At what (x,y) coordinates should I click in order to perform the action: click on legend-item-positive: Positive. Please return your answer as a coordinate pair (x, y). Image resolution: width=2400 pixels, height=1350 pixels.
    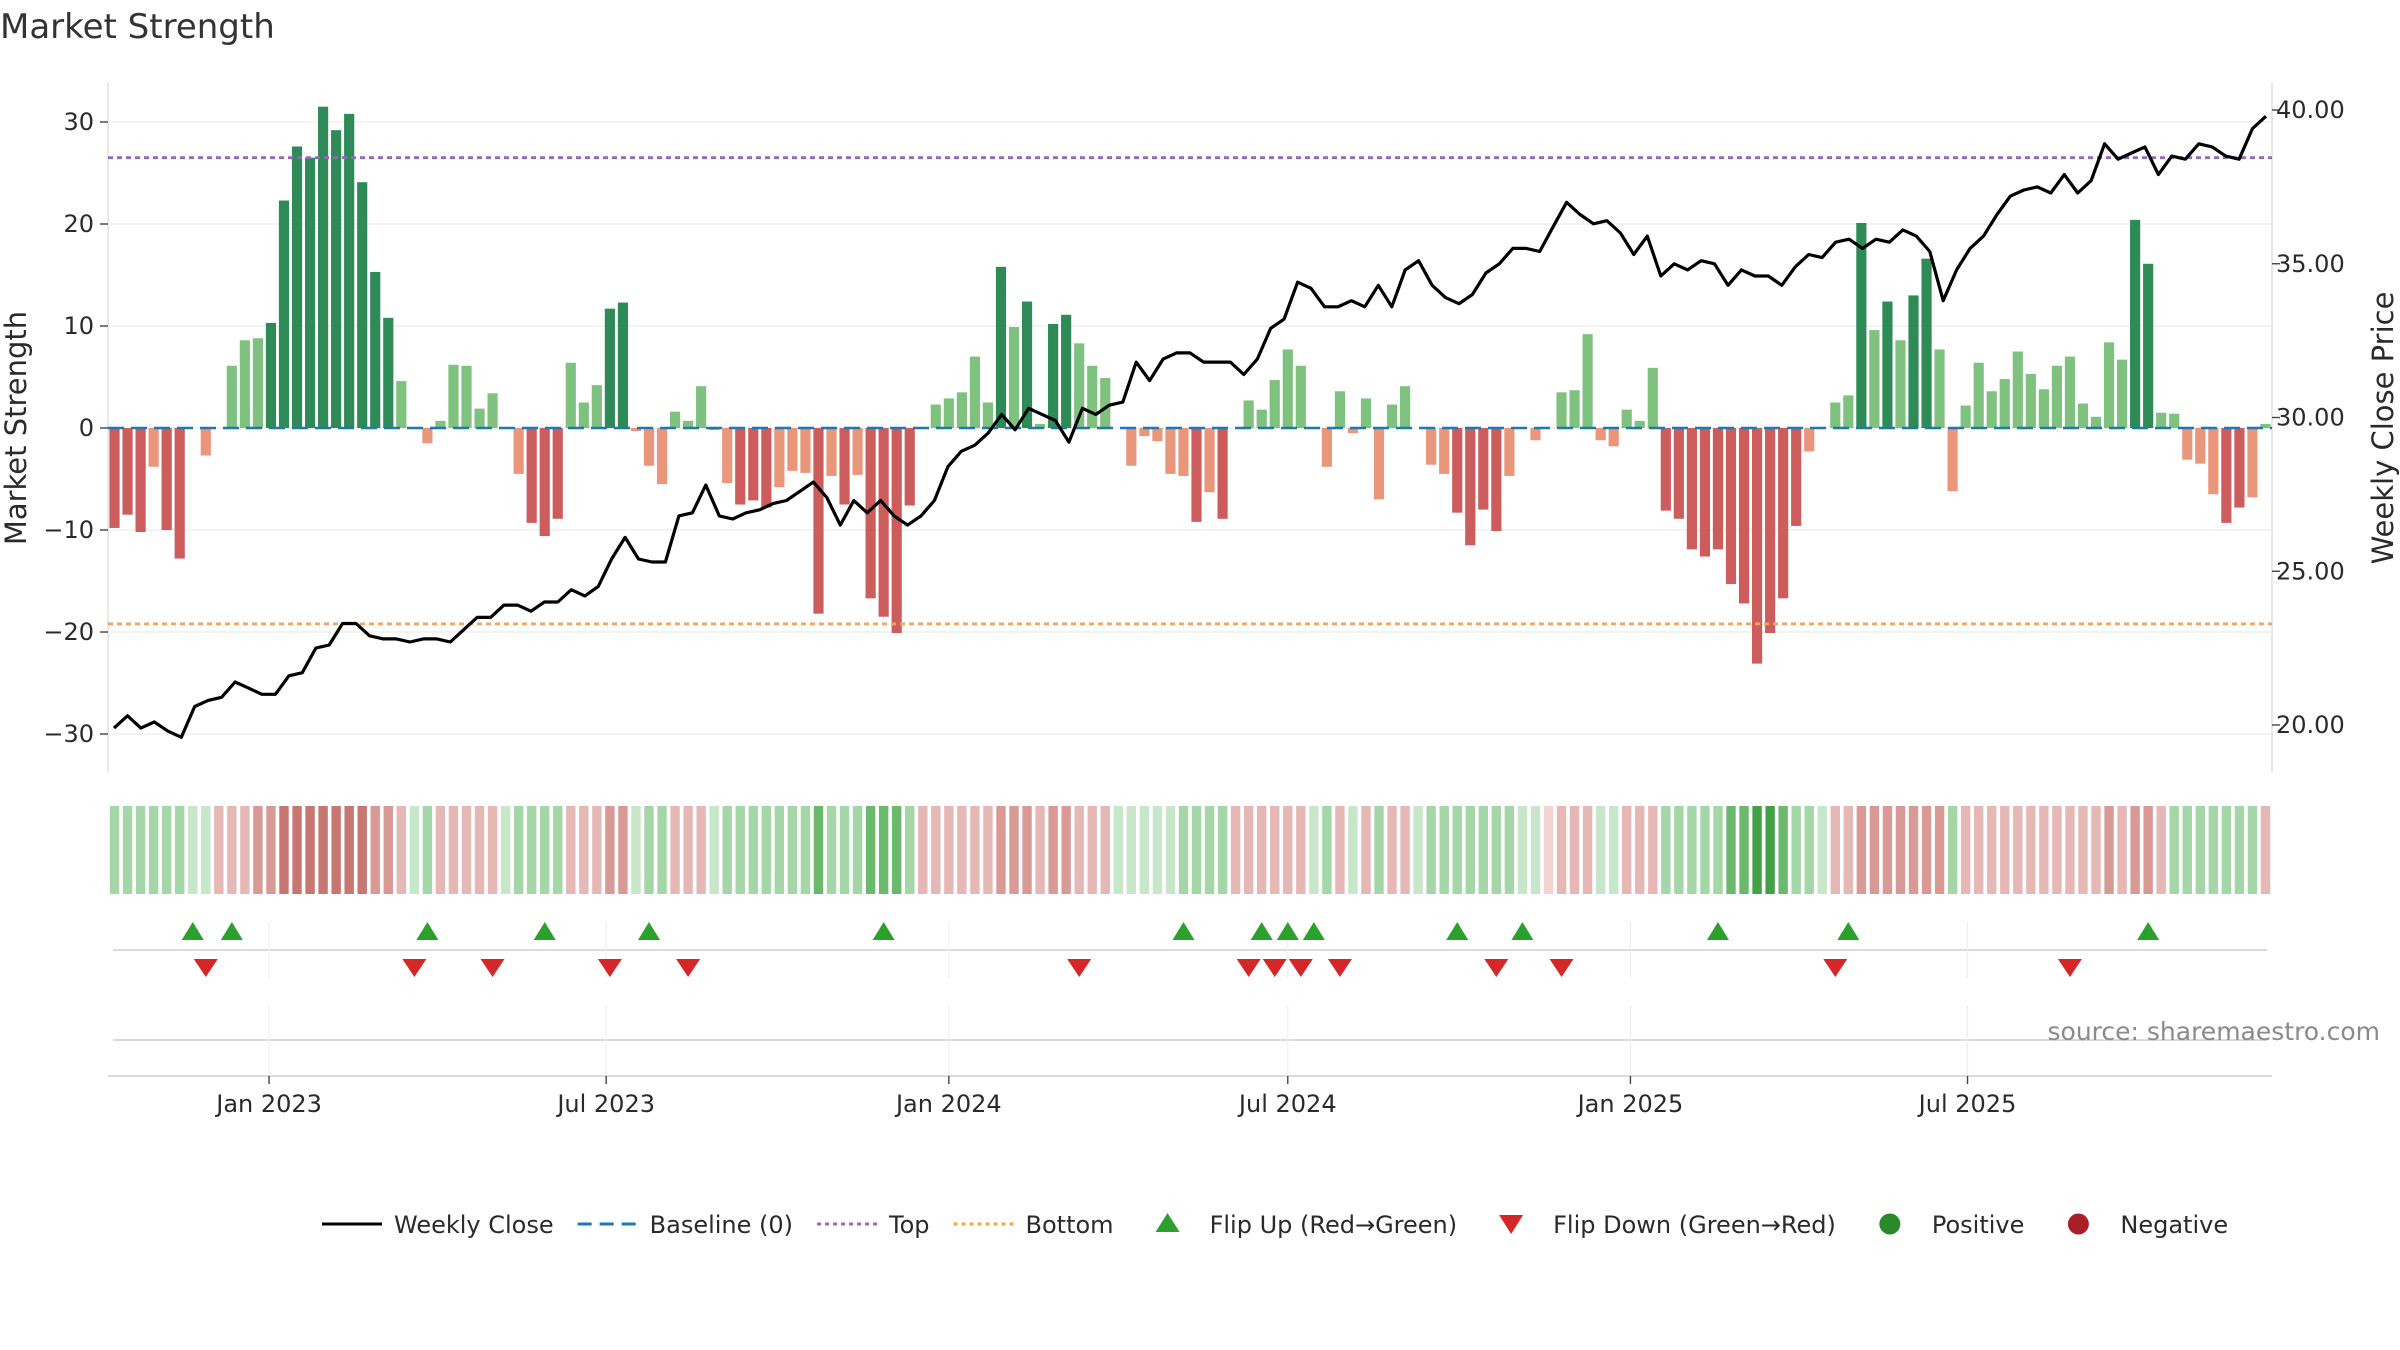
    Looking at the image, I should click on (1951, 1225).